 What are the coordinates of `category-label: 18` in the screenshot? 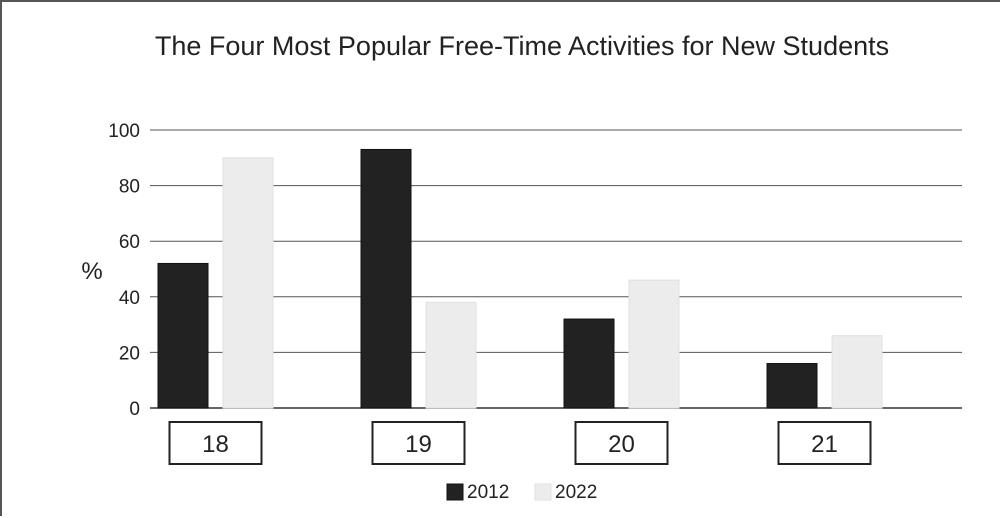 It's located at (215, 444).